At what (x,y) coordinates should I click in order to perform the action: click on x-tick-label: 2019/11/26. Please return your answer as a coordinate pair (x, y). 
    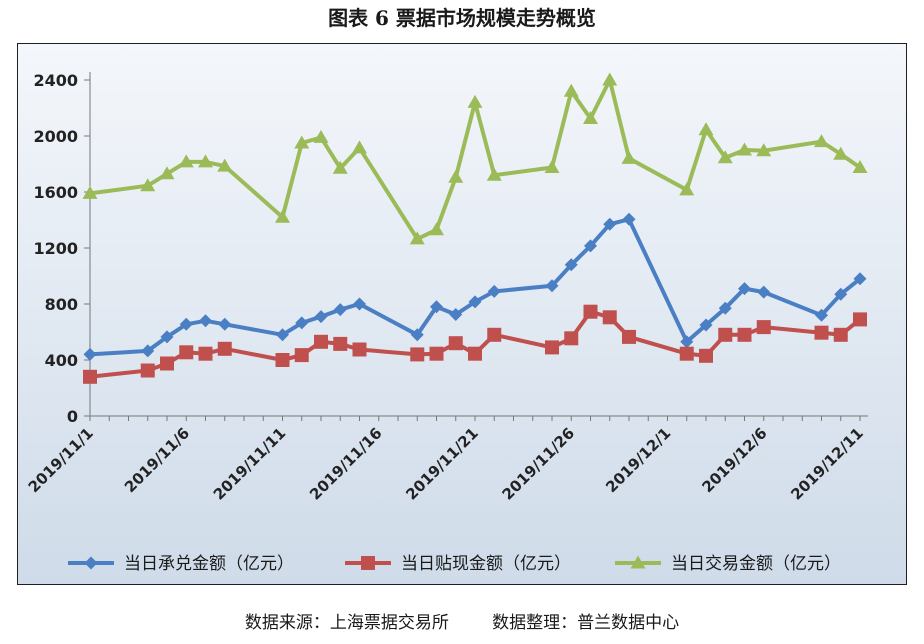
    Looking at the image, I should click on (539, 464).